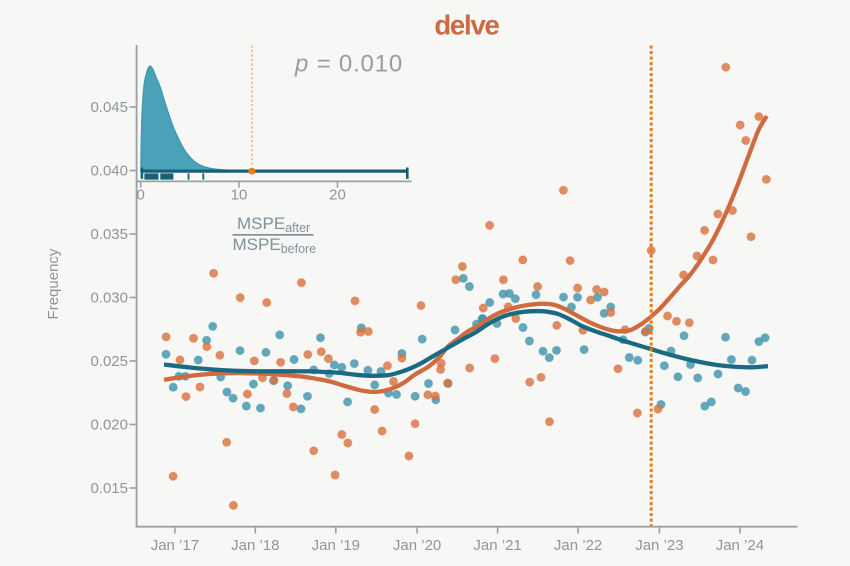 The image size is (850, 566). Describe the element at coordinates (740, 545) in the screenshot. I see `svg-text: Jan ’24` at that location.